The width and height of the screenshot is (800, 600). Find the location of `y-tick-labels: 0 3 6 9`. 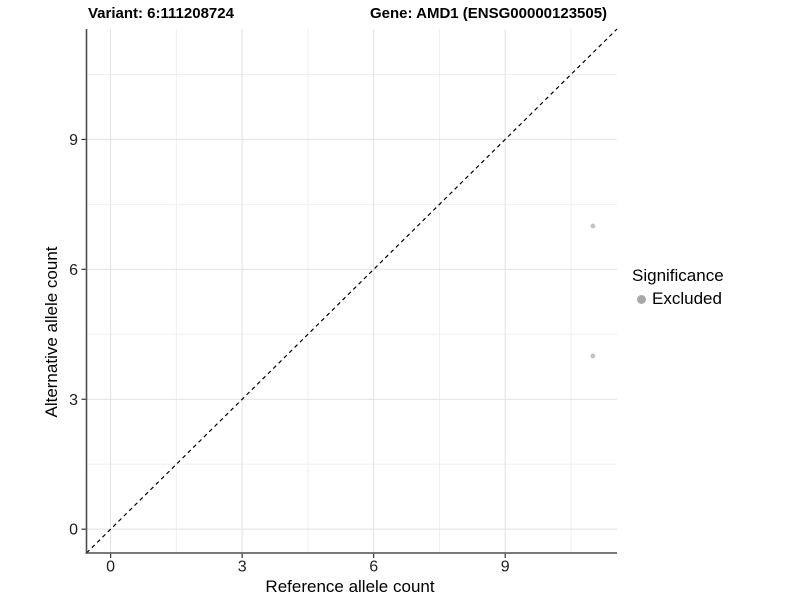

y-tick-labels: 0 3 6 9 is located at coordinates (73, 335).